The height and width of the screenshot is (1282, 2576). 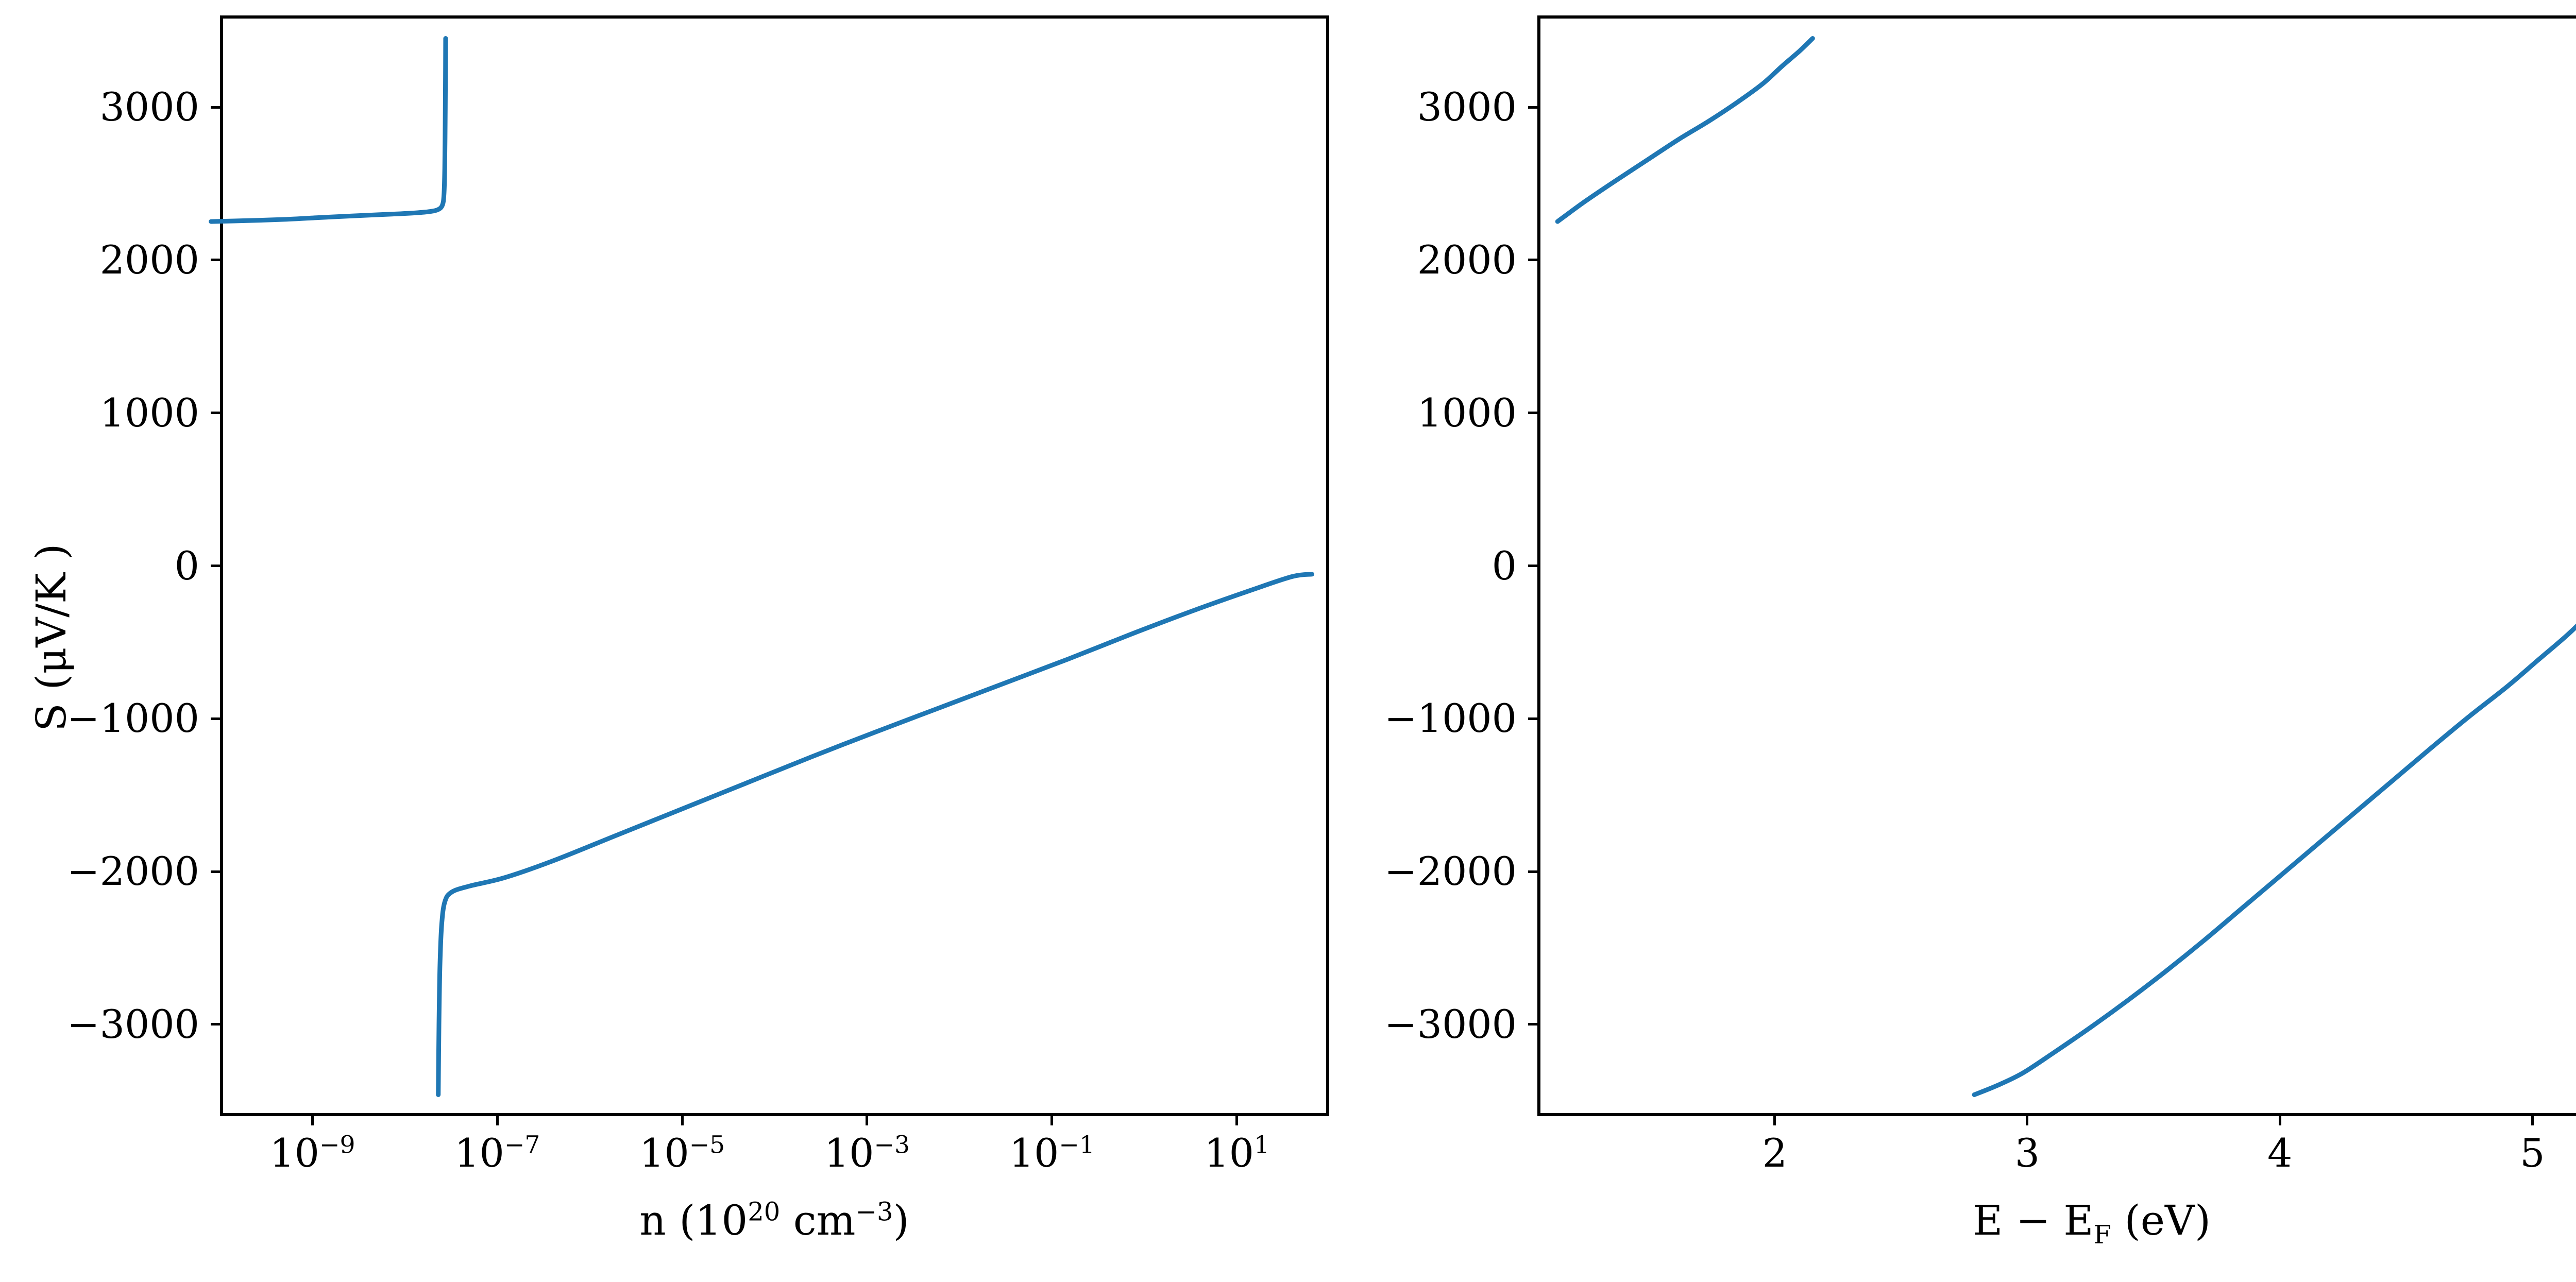 What do you see at coordinates (1052, 1153) in the screenshot?
I see `x-tick-label: 10⁻¹` at bounding box center [1052, 1153].